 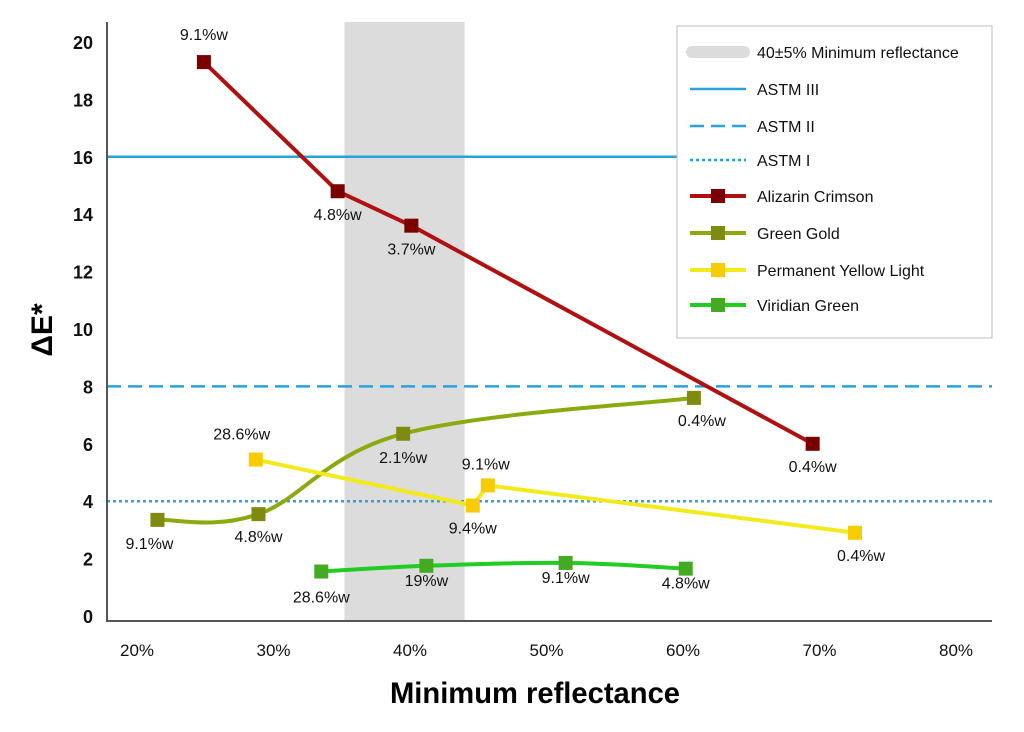 I want to click on series-green-gold: 9.1%w 4.8%w 2.1%w 0.4%w, so click(x=425, y=471).